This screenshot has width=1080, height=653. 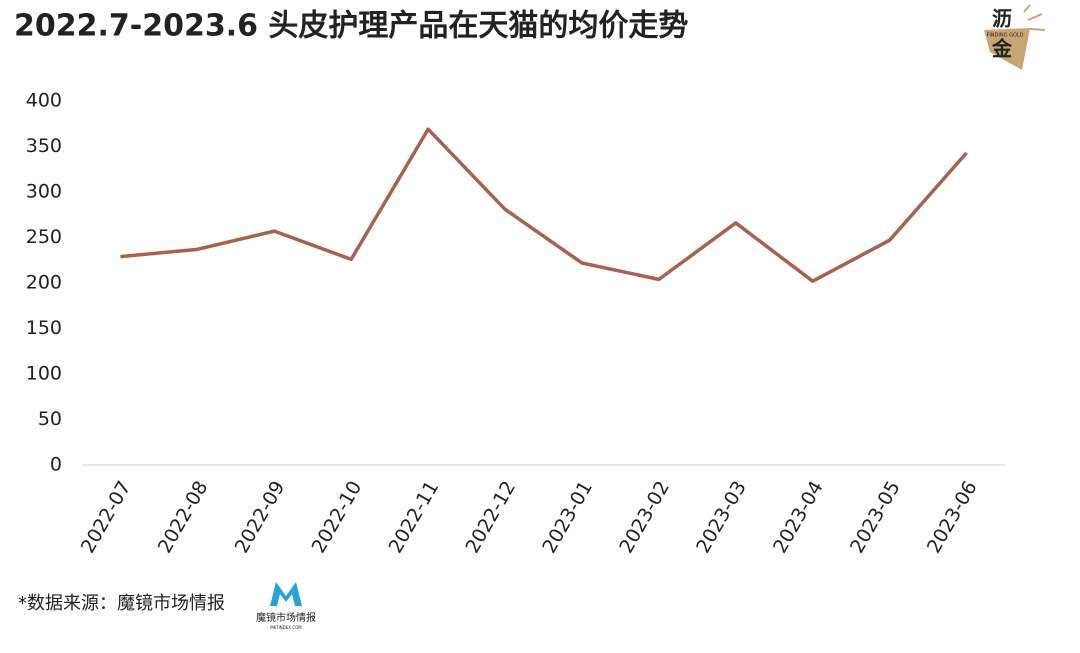 What do you see at coordinates (286, 617) in the screenshot?
I see `logo-text: 魔镜市场情报` at bounding box center [286, 617].